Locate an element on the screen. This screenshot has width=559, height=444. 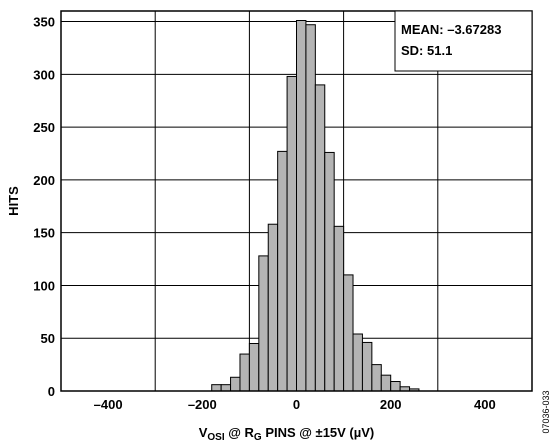
x-axis-title-part-4: PINS @ ±15V (µV) is located at coordinates (318, 432).